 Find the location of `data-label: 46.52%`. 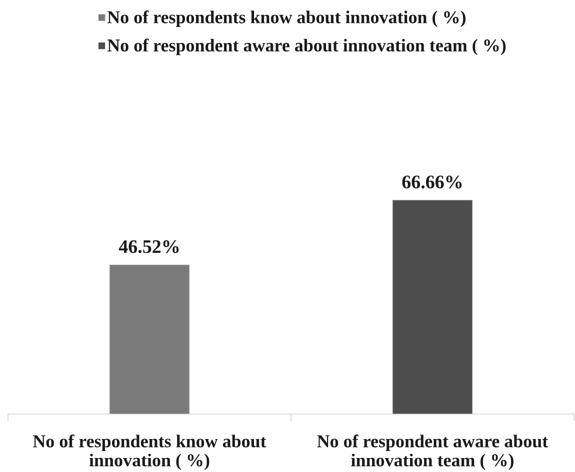

data-label: 46.52% is located at coordinates (148, 247).